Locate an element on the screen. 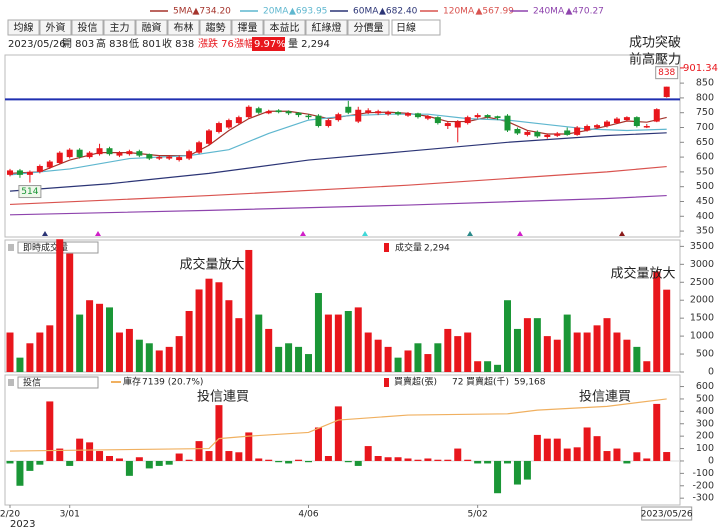 The image size is (720, 529). period-label: 日線 is located at coordinates (406, 27).